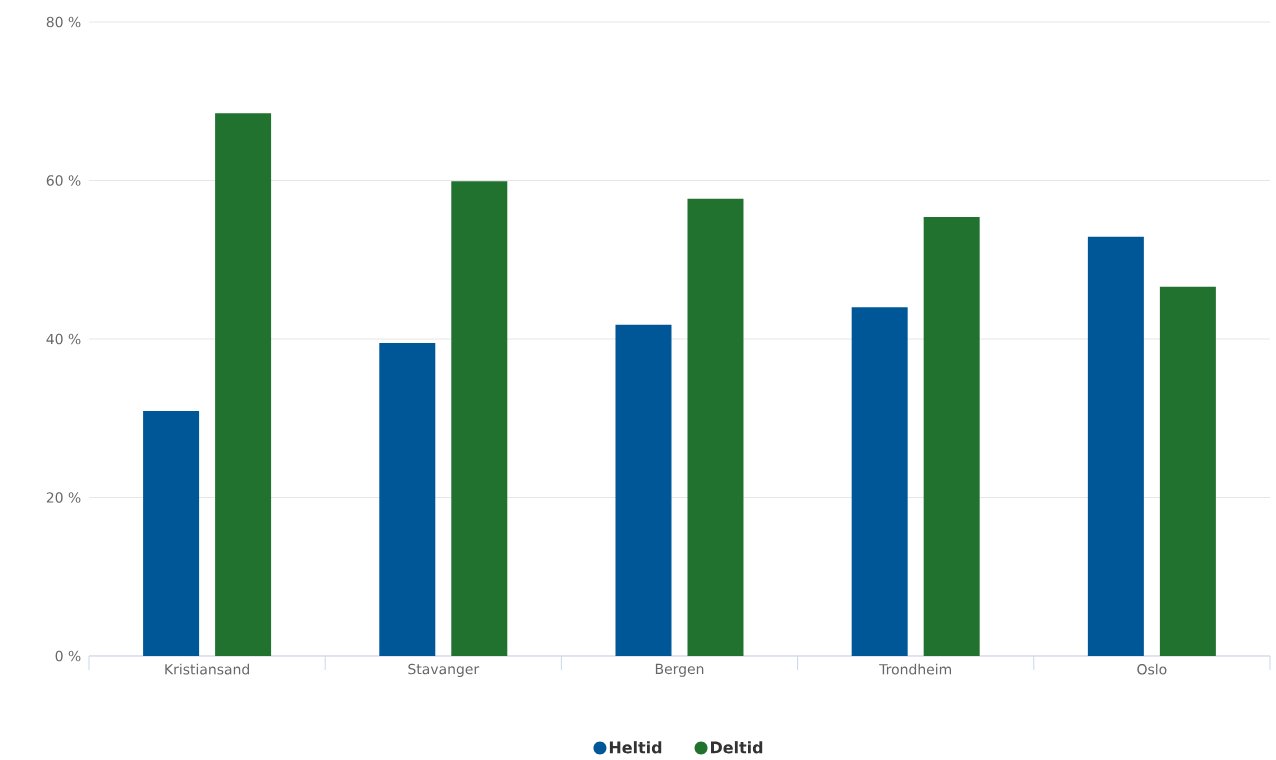  Describe the element at coordinates (737, 747) in the screenshot. I see `legend-label: Deltid` at that location.